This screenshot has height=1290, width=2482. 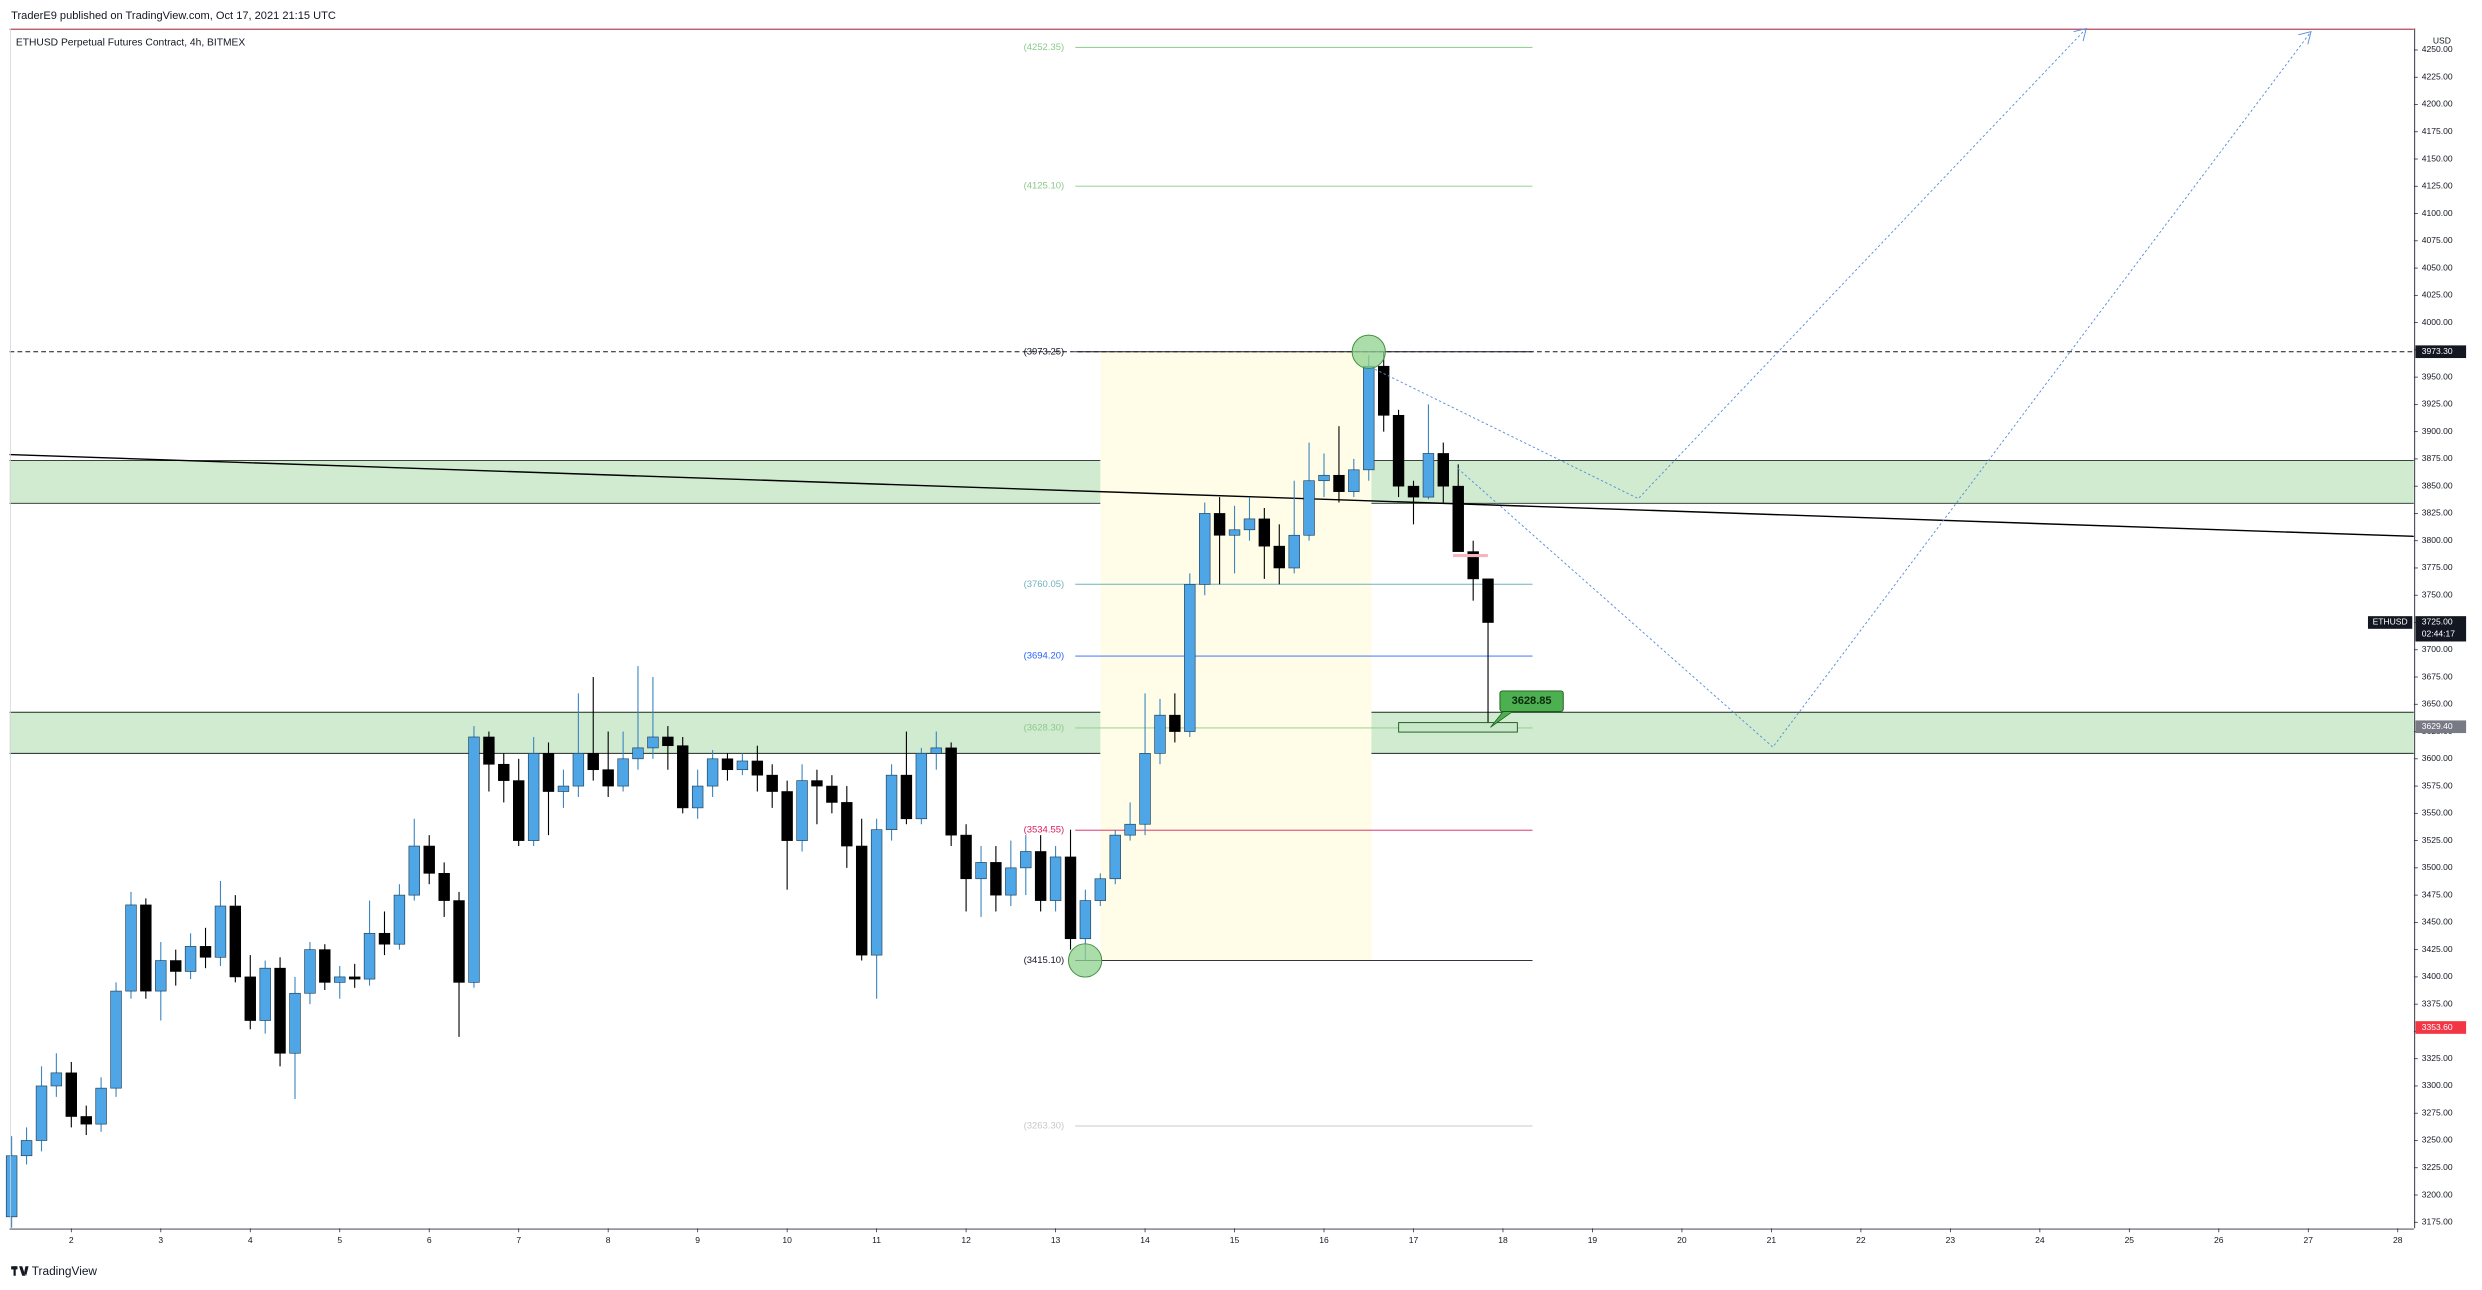 I want to click on y-tick-label: 3700.00, so click(x=2437, y=649).